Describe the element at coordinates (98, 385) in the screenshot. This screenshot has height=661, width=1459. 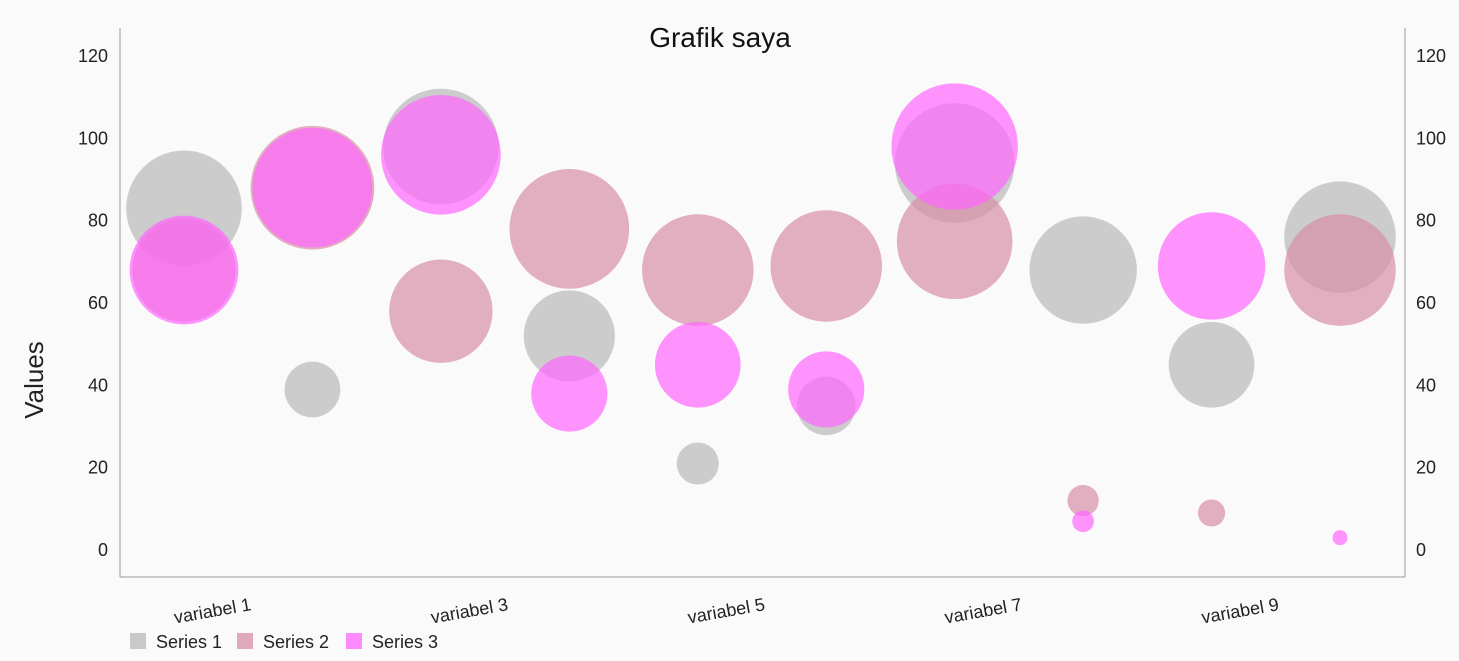
I see `y-tick-label-left: 40` at that location.